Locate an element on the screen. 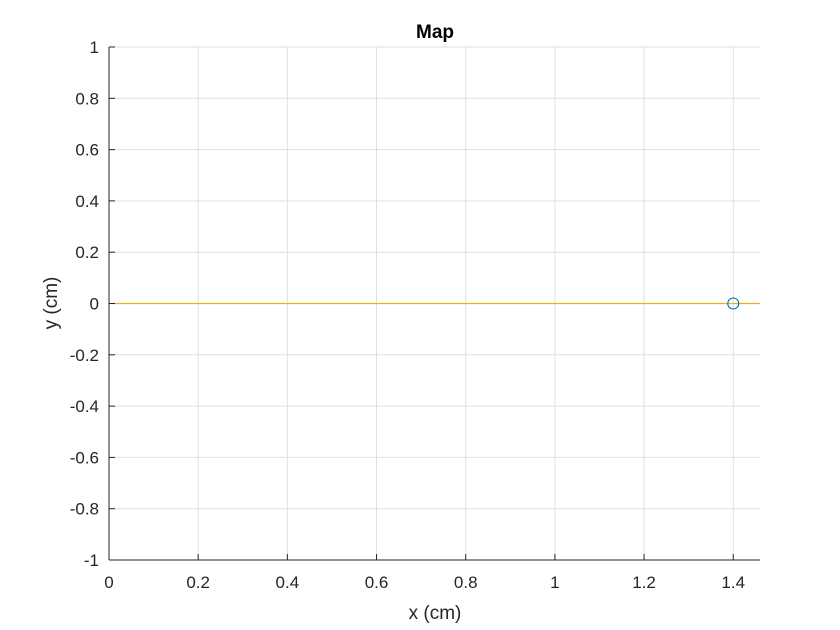  y-axis-label: y (cm) is located at coordinates (51, 303).